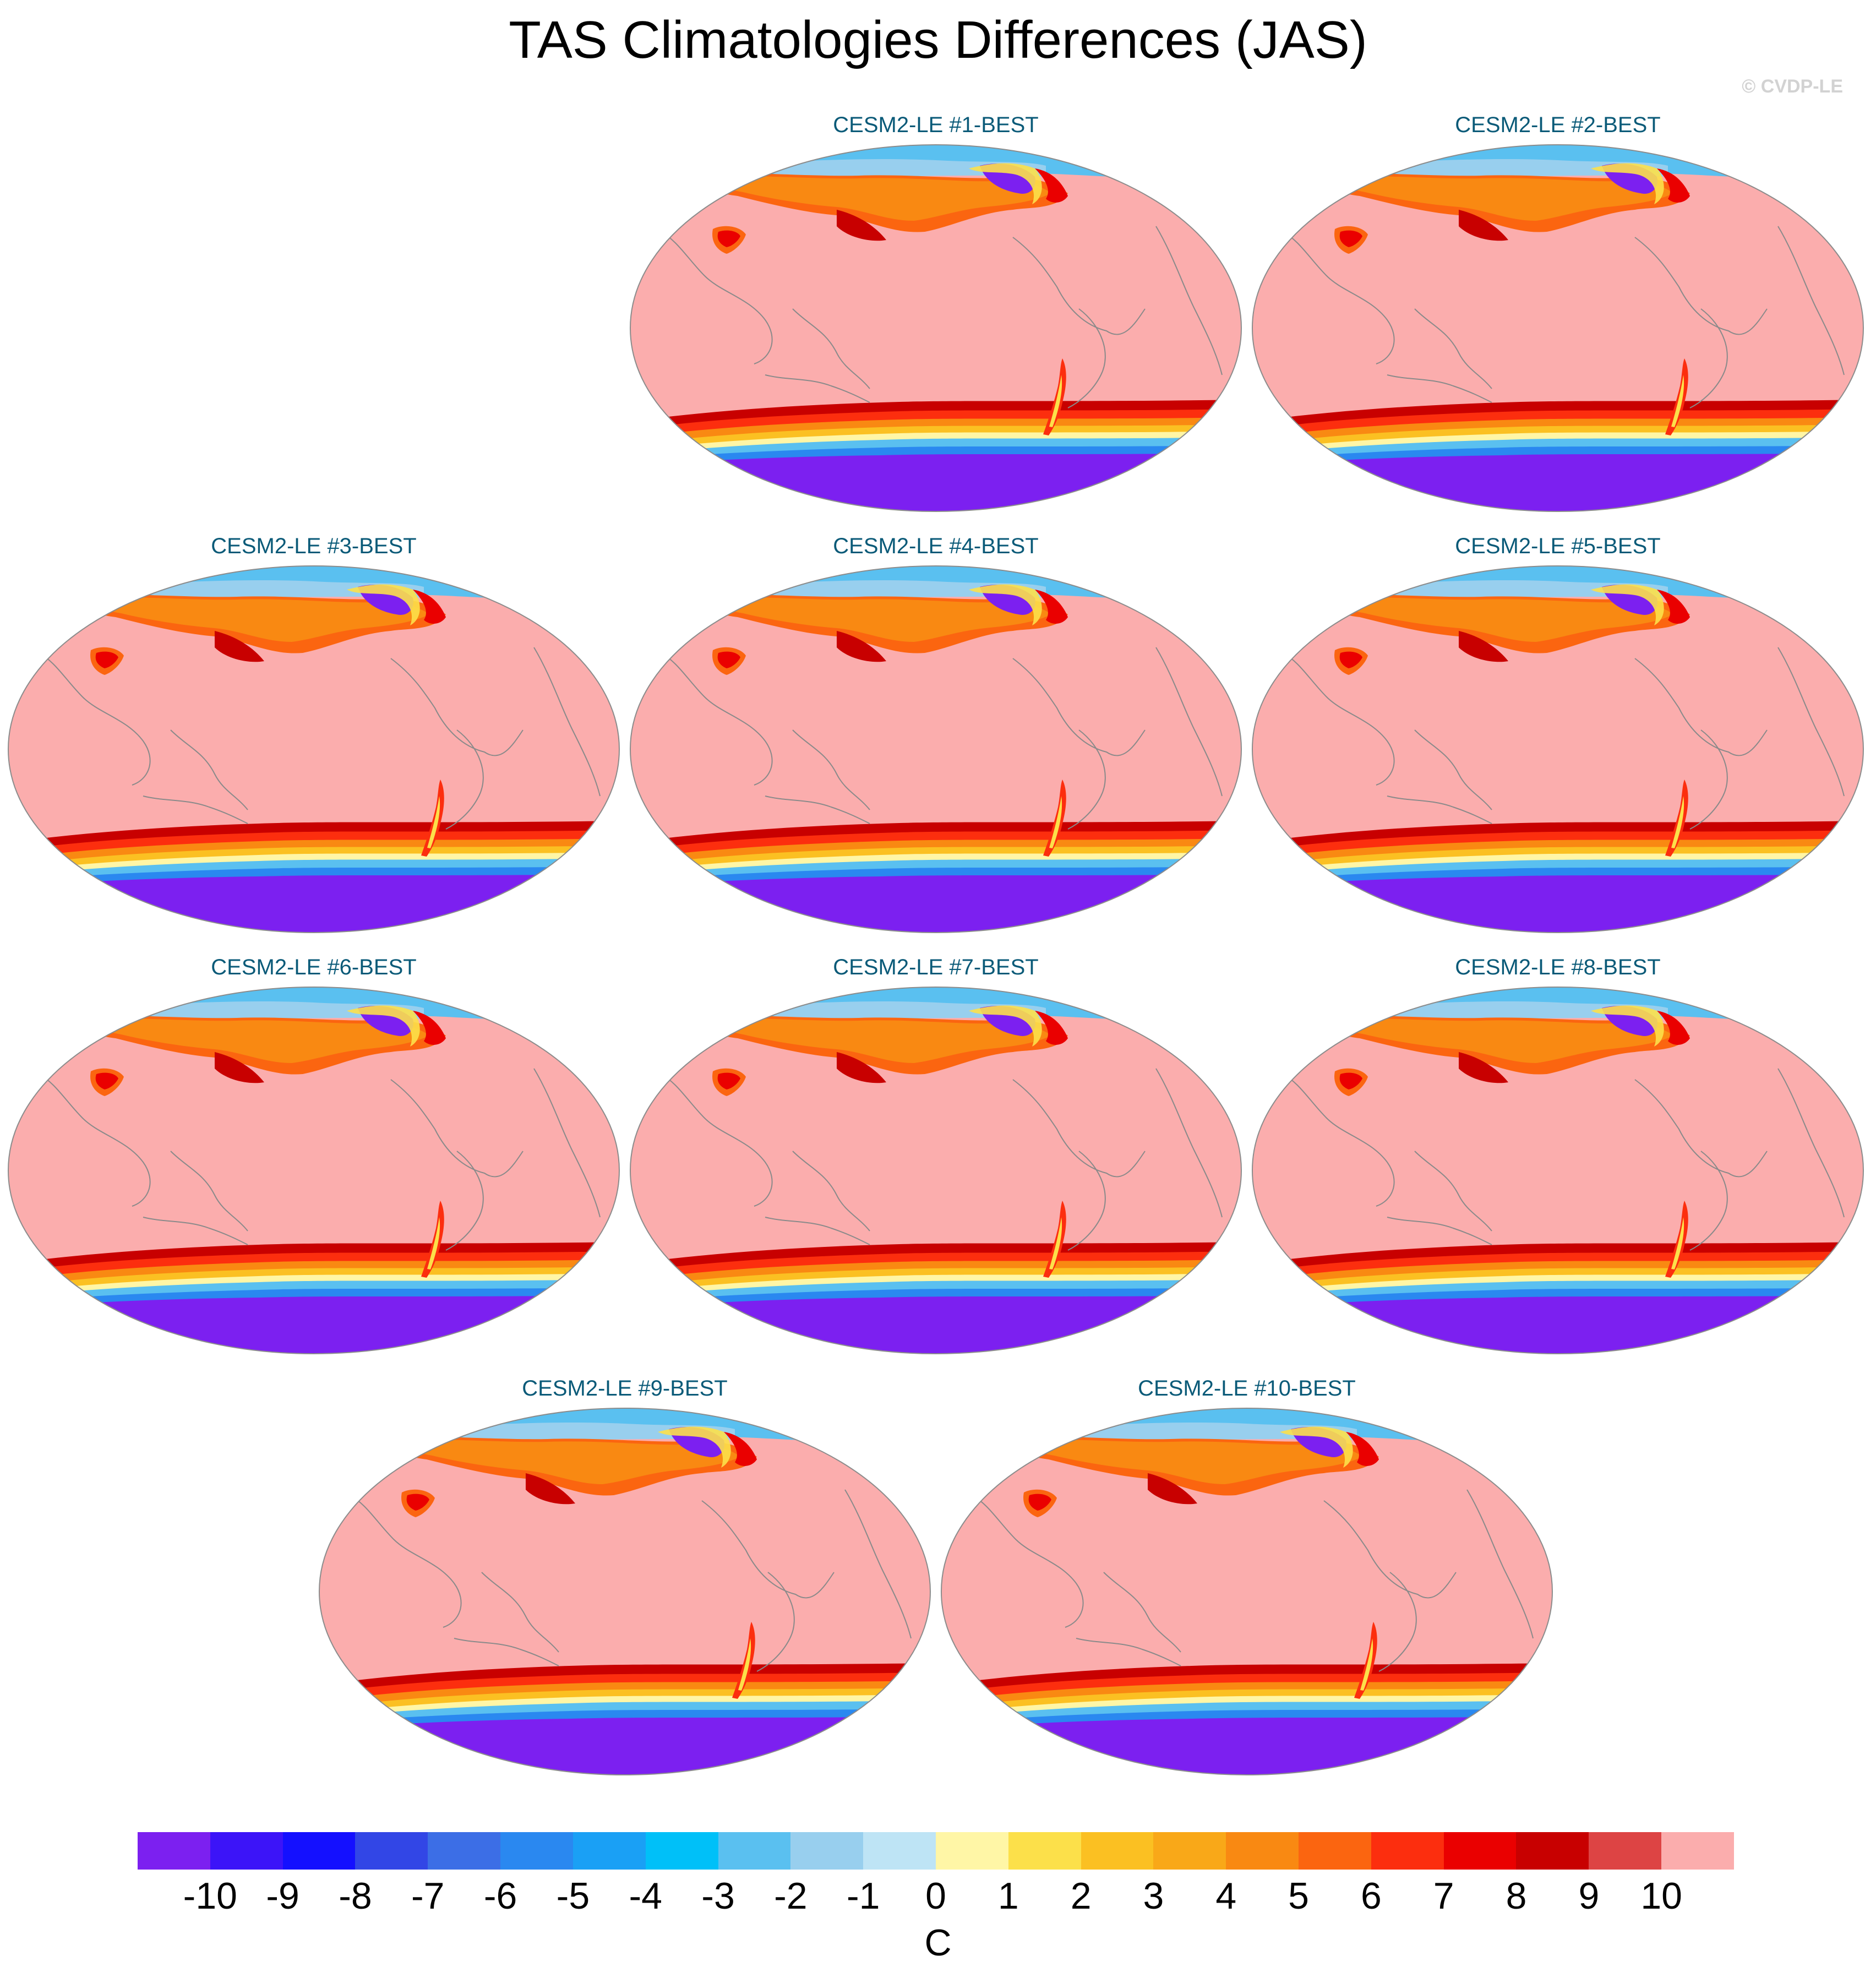 The height and width of the screenshot is (1978, 1876). Describe the element at coordinates (1226, 1896) in the screenshot. I see `colorbar-tick-label: 4` at that location.